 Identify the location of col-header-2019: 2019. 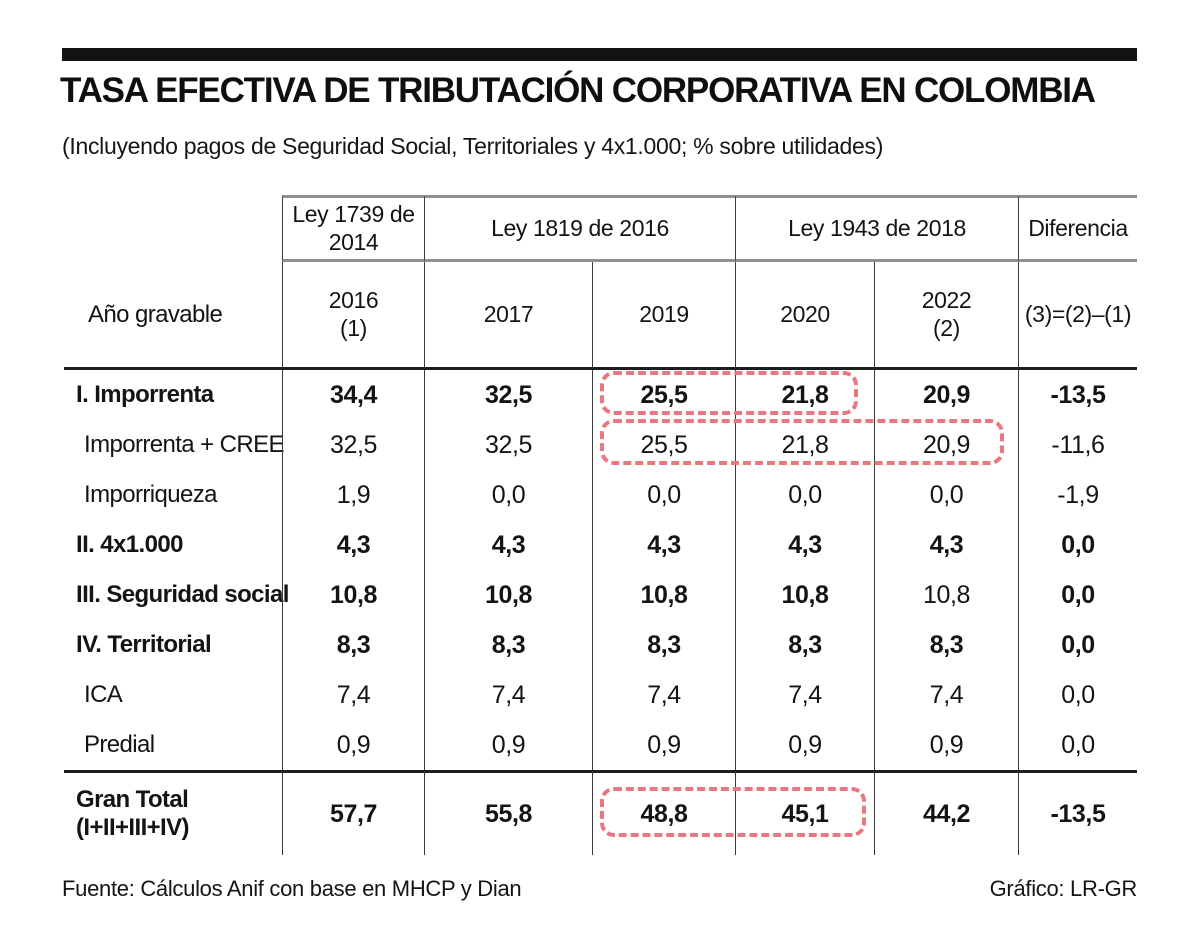
(663, 316).